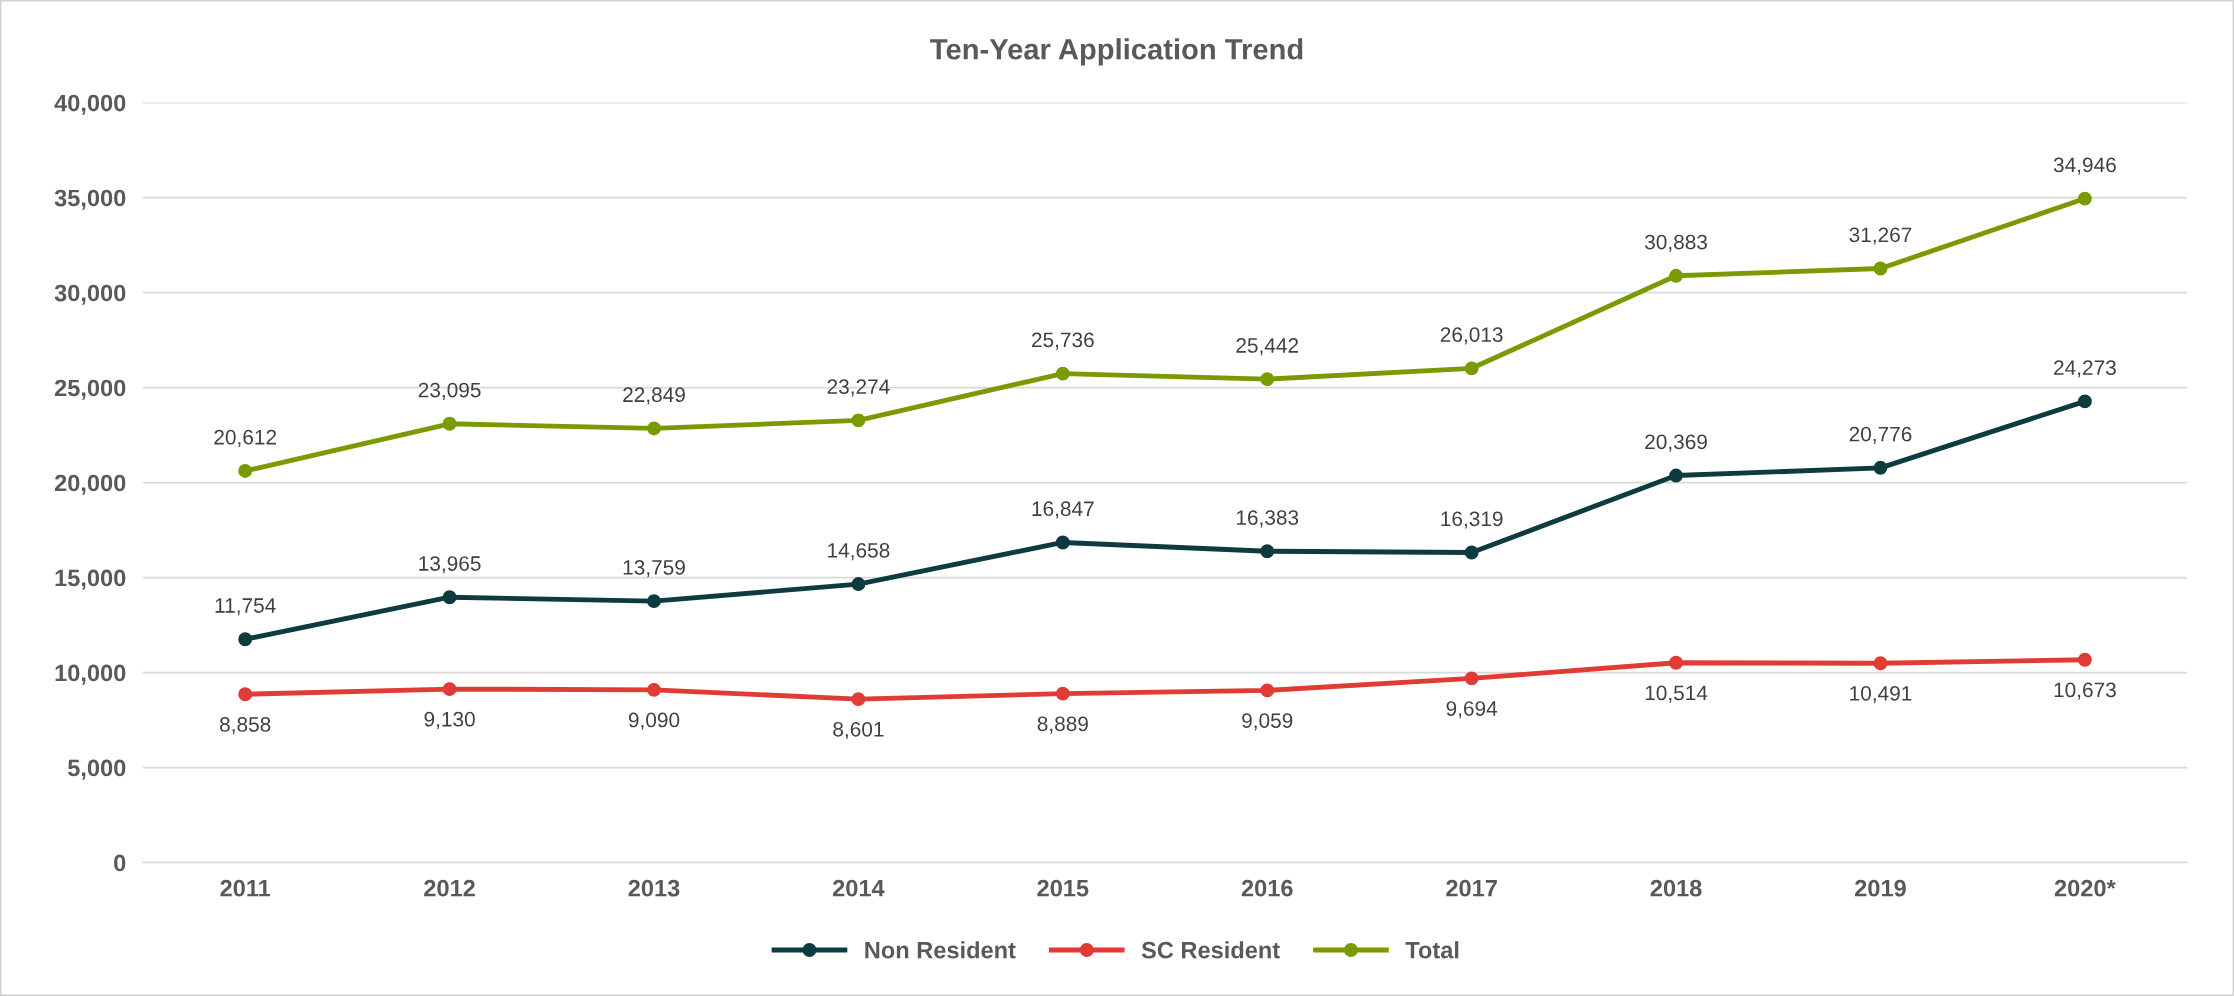 The image size is (2234, 996). I want to click on legend-label: SC Resident, so click(1210, 950).